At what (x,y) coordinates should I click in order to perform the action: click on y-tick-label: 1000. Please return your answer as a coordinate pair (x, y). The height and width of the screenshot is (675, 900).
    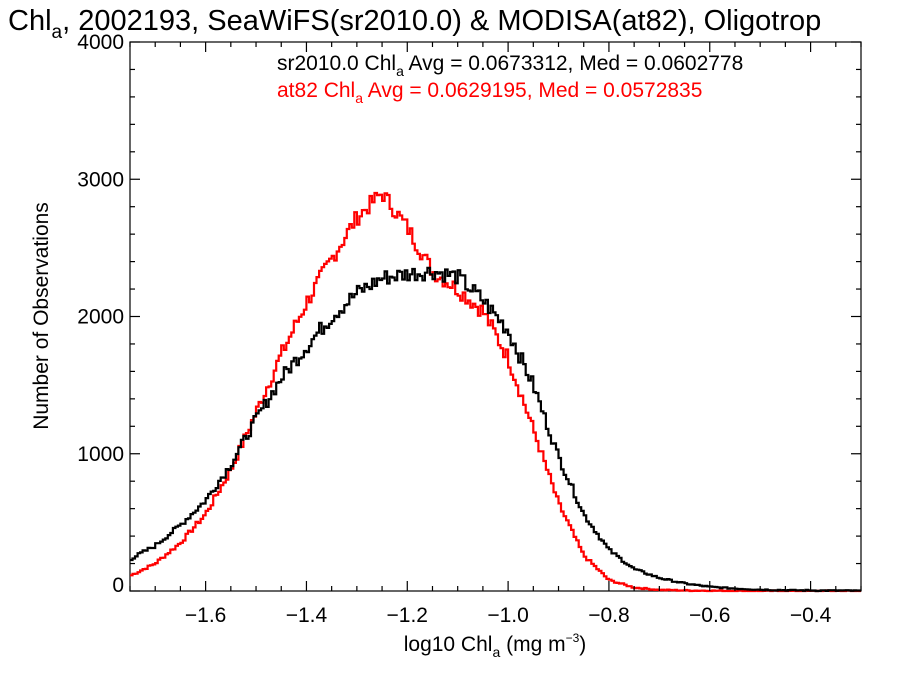
    Looking at the image, I should click on (100, 454).